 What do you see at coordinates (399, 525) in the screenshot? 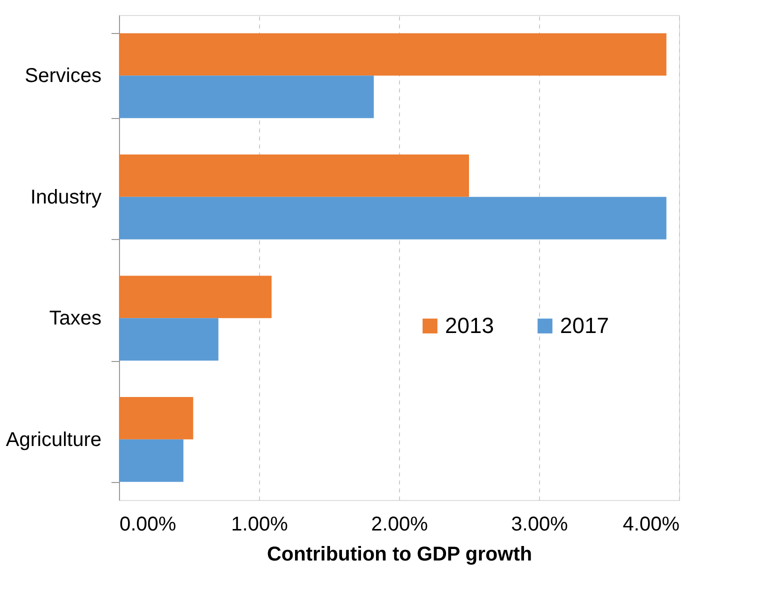
I see `x-tick-label: 2.00%` at bounding box center [399, 525].